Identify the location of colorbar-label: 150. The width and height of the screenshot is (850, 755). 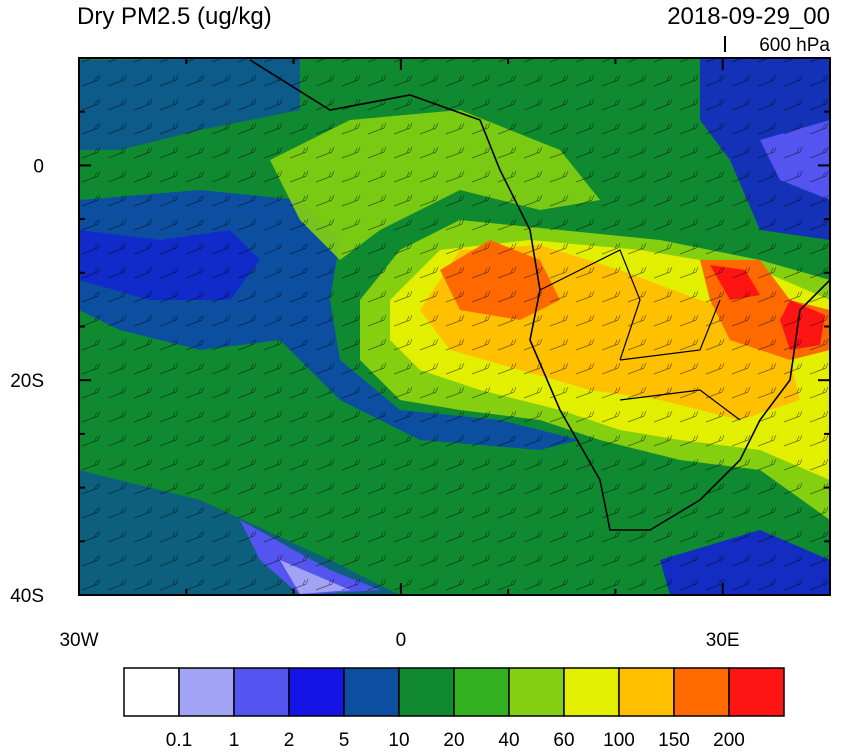
(674, 740).